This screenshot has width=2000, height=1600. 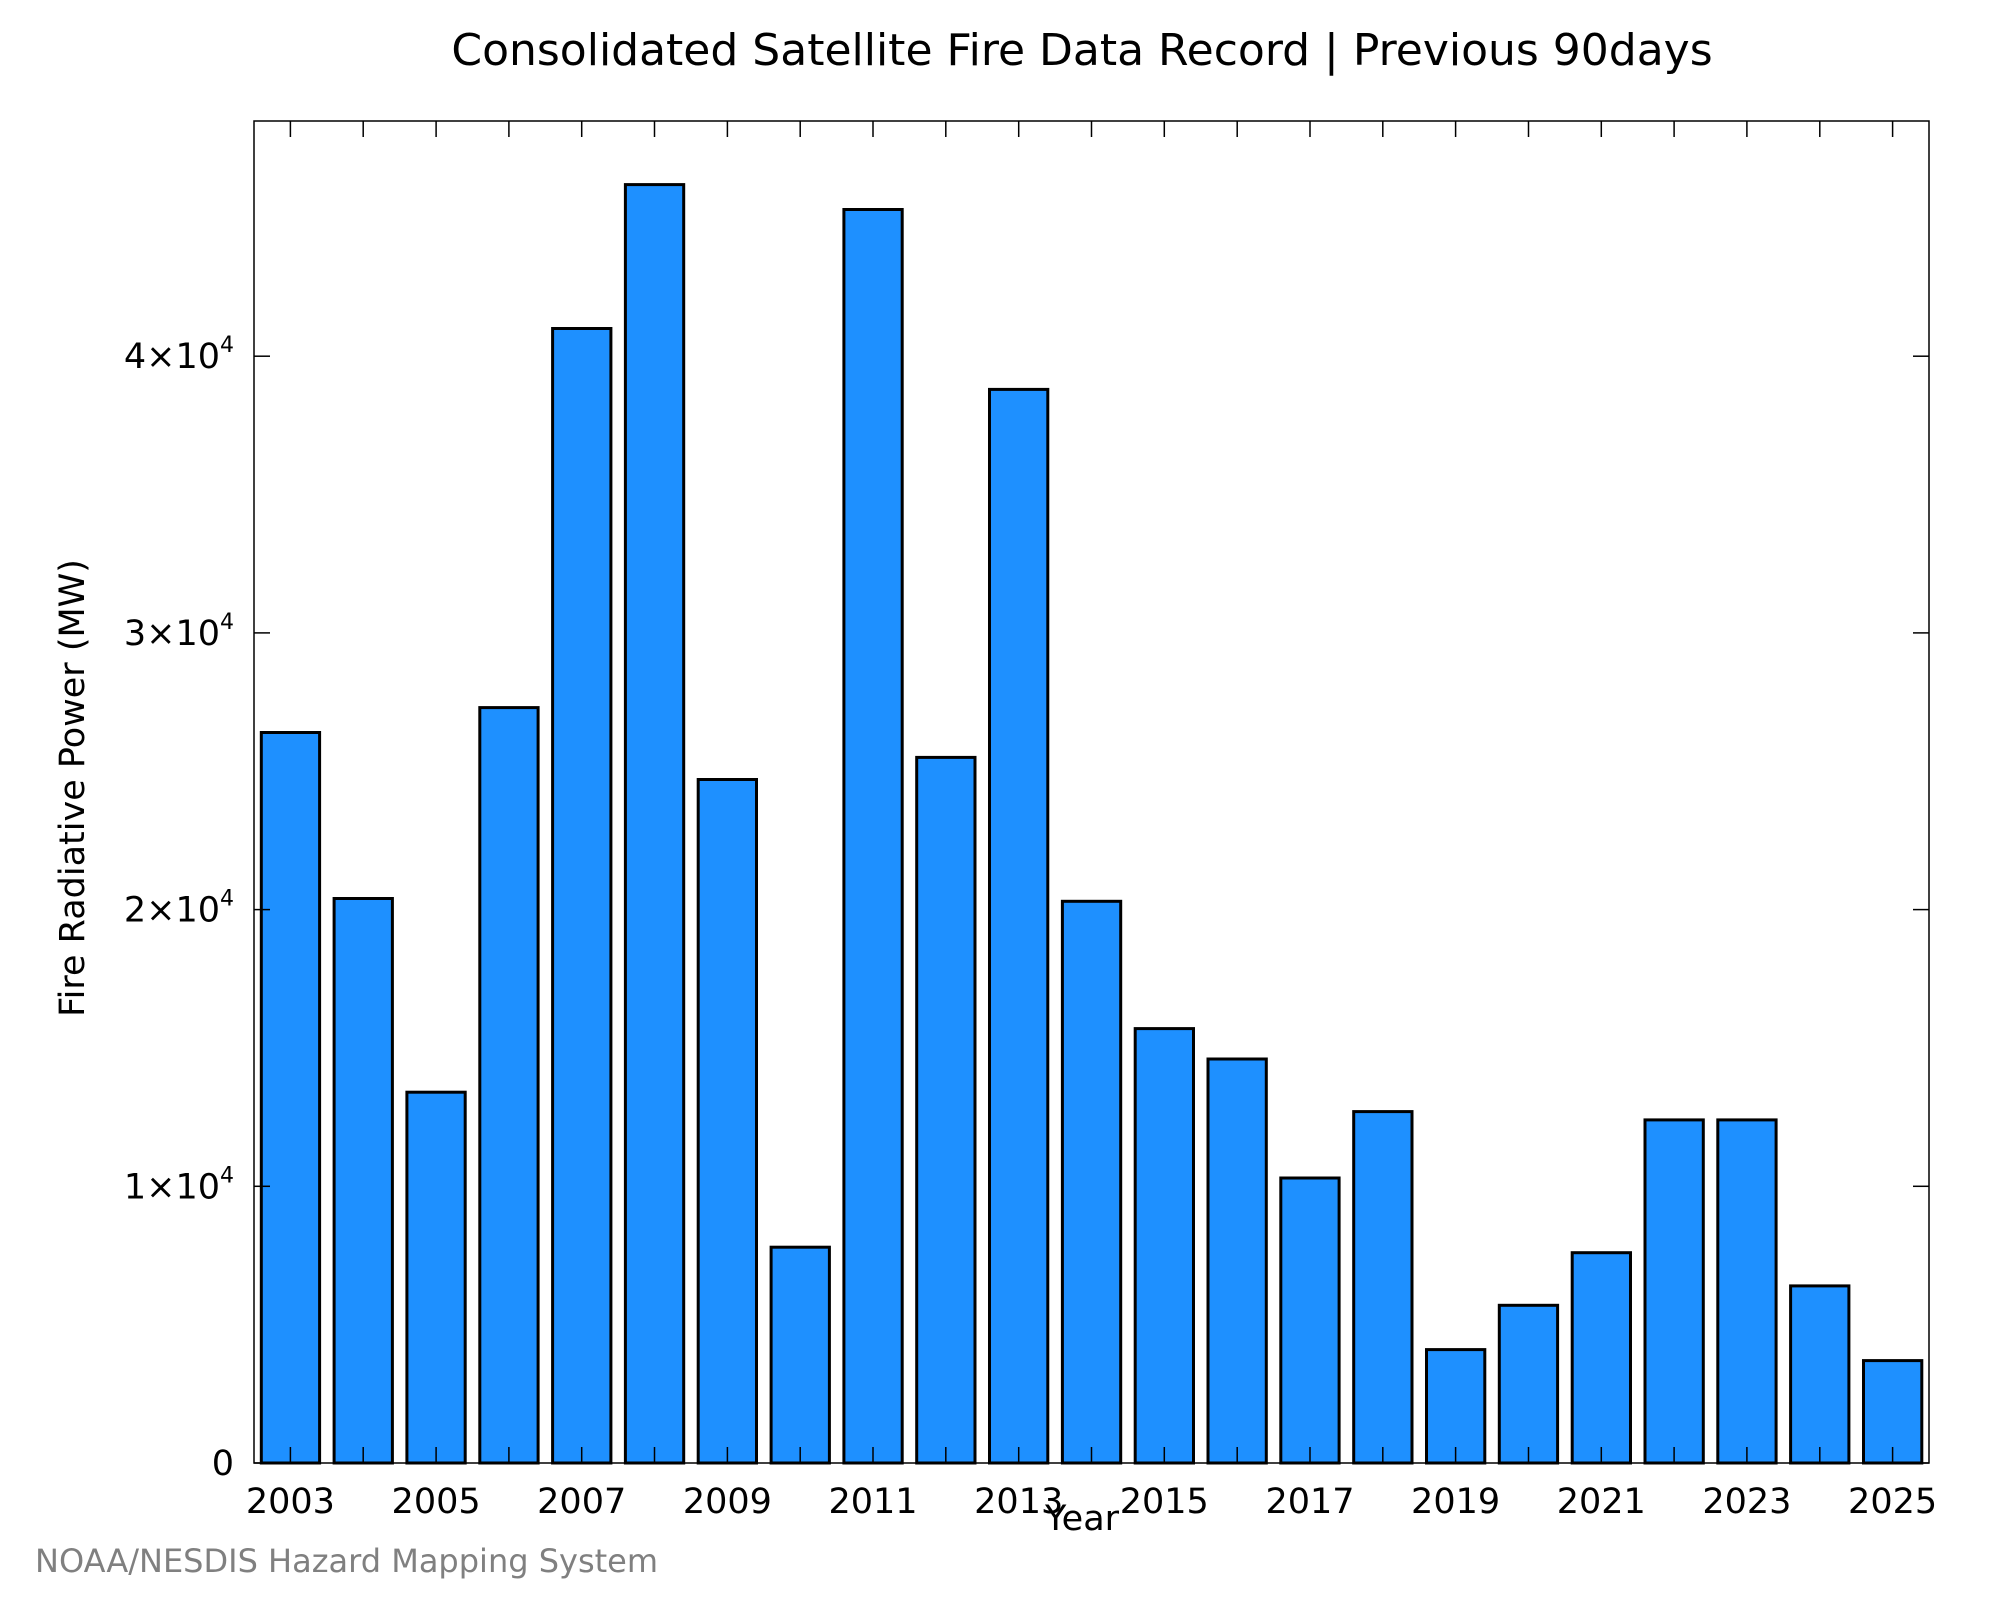 I want to click on bar-2007, so click(x=582, y=896).